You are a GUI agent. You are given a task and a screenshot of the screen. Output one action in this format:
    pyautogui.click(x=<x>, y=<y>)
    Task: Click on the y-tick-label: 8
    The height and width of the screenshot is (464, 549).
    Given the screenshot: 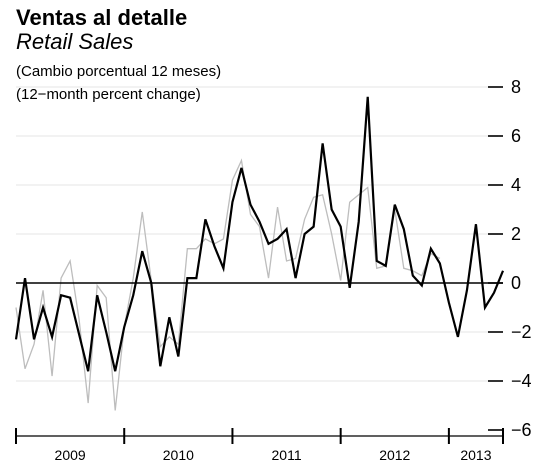 What is the action you would take?
    pyautogui.click(x=516, y=87)
    